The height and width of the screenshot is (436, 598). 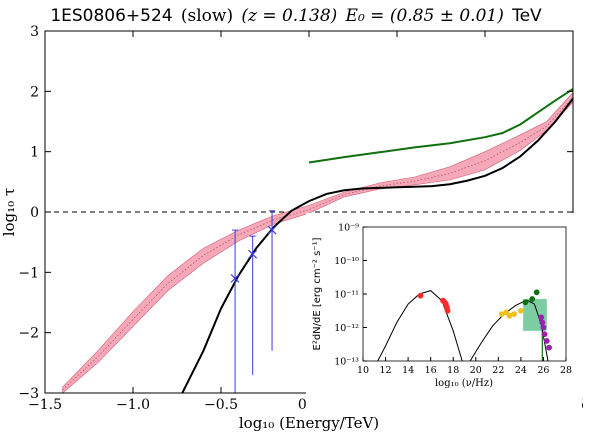 What do you see at coordinates (34, 32) in the screenshot?
I see `y-tick-label: 3` at bounding box center [34, 32].